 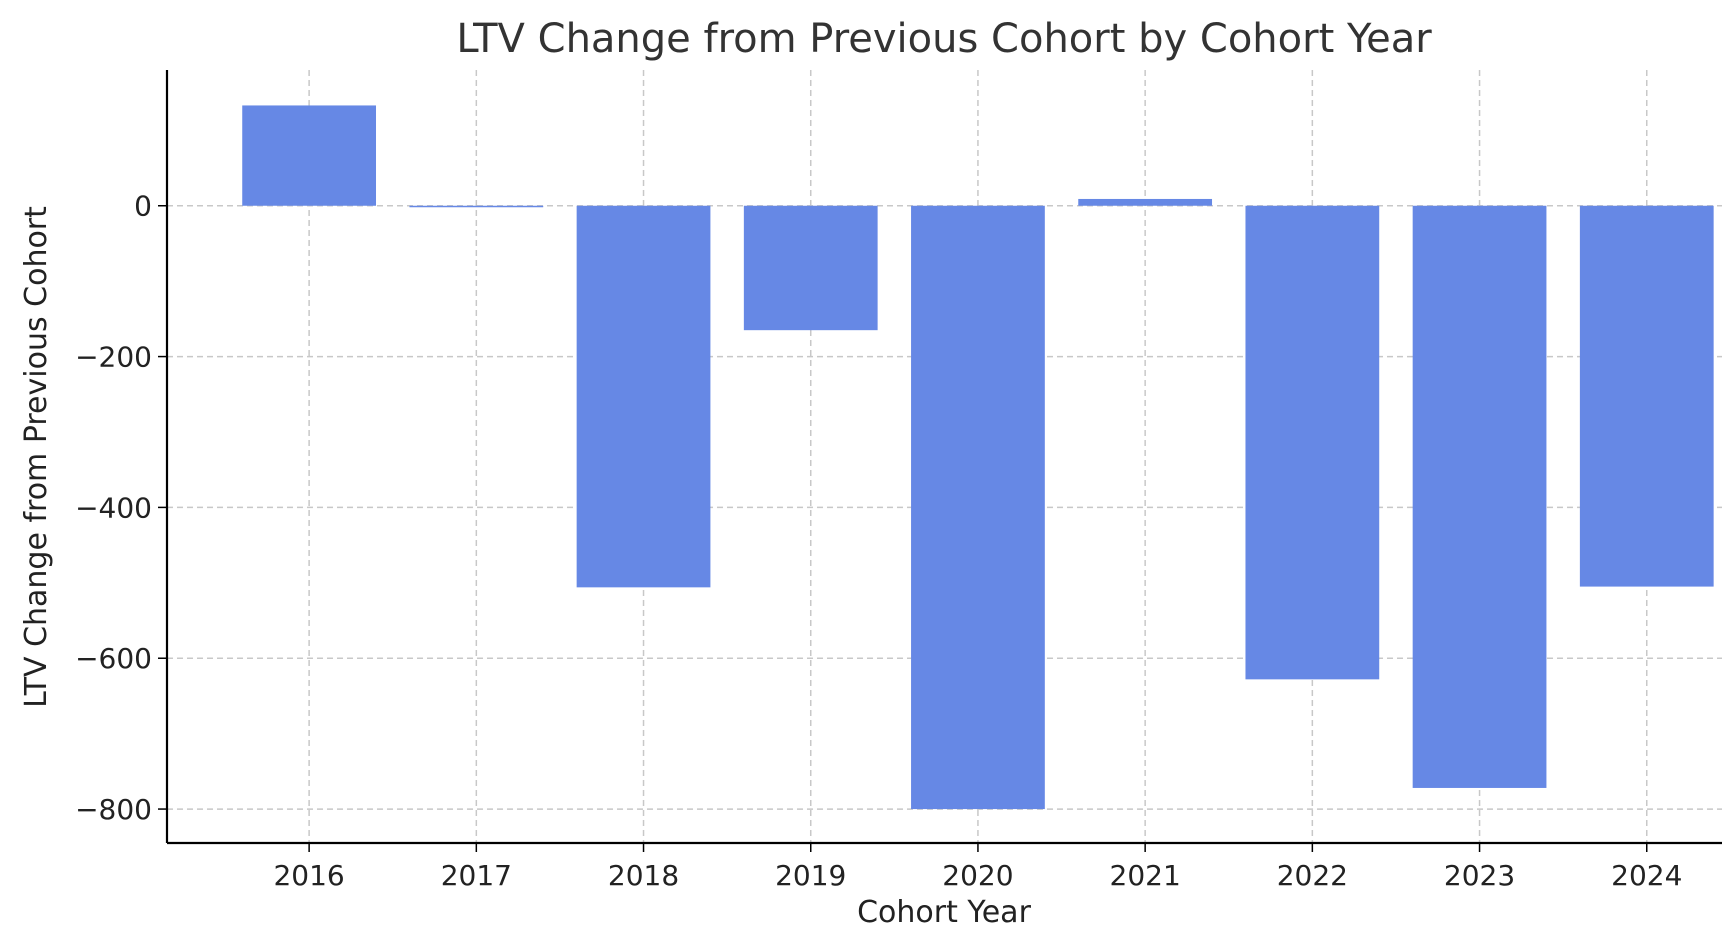 I want to click on bar-2020, so click(x=978, y=507).